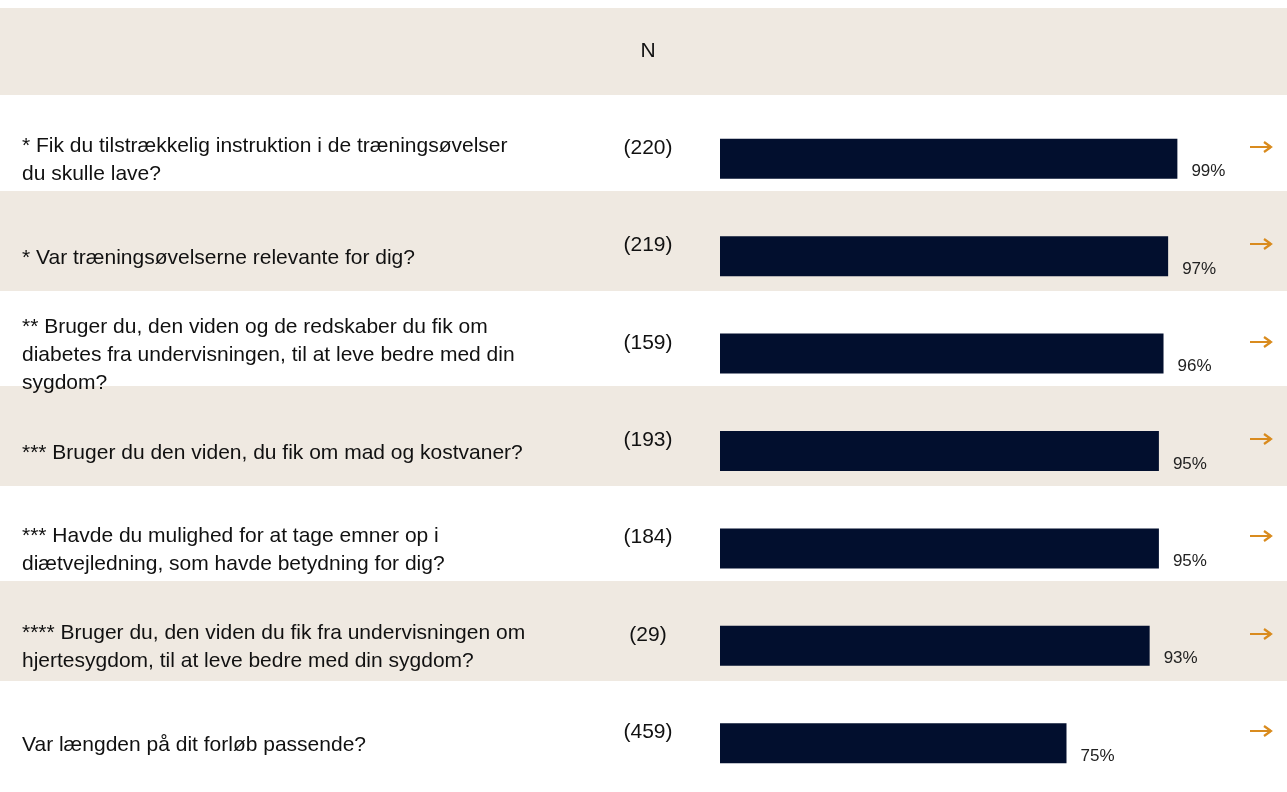 The height and width of the screenshot is (792, 1287). What do you see at coordinates (648, 50) in the screenshot?
I see `text: N` at bounding box center [648, 50].